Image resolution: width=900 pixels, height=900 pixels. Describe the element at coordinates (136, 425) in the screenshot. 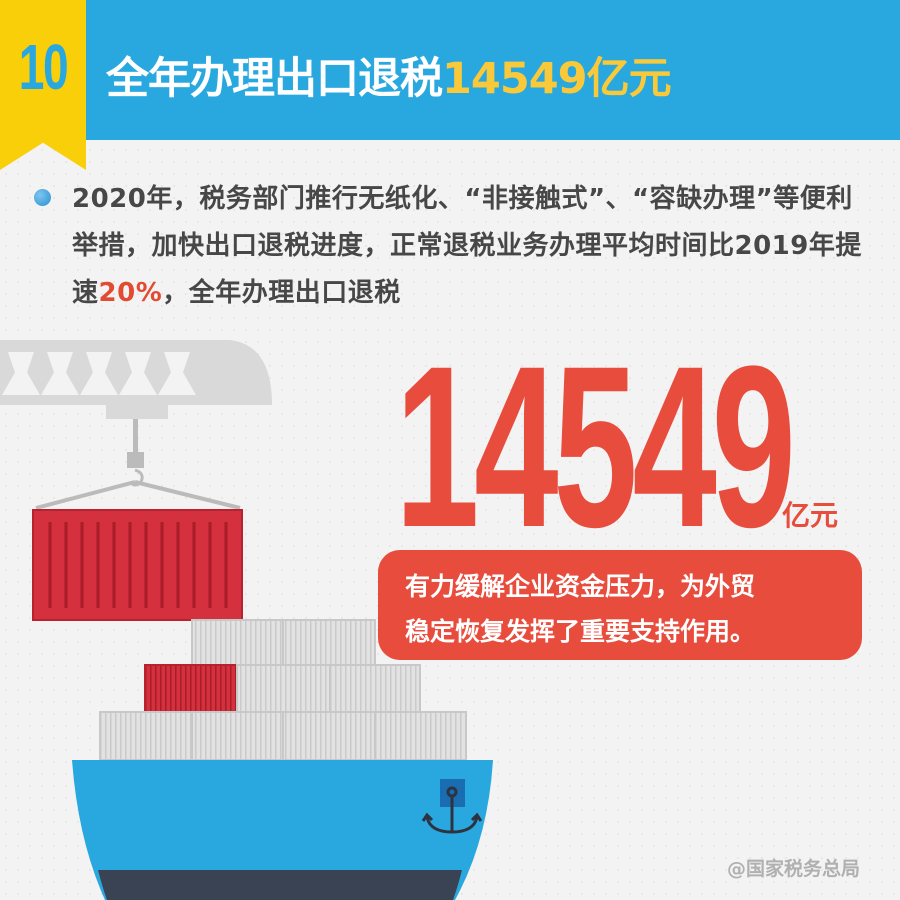

I see `crane-icon` at that location.